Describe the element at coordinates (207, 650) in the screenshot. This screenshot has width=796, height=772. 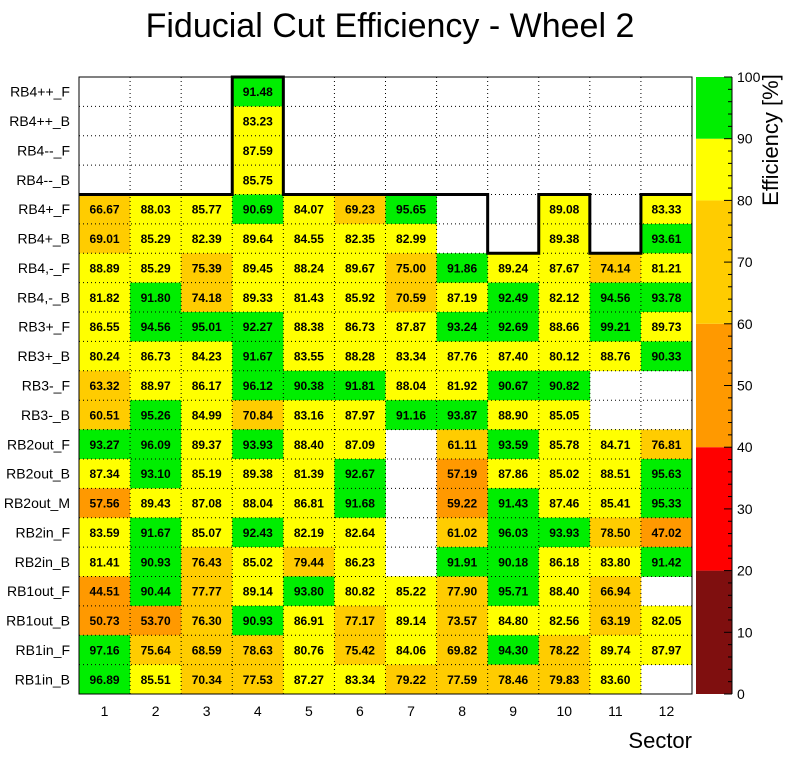
I see `cell-value-label: 68.59` at that location.